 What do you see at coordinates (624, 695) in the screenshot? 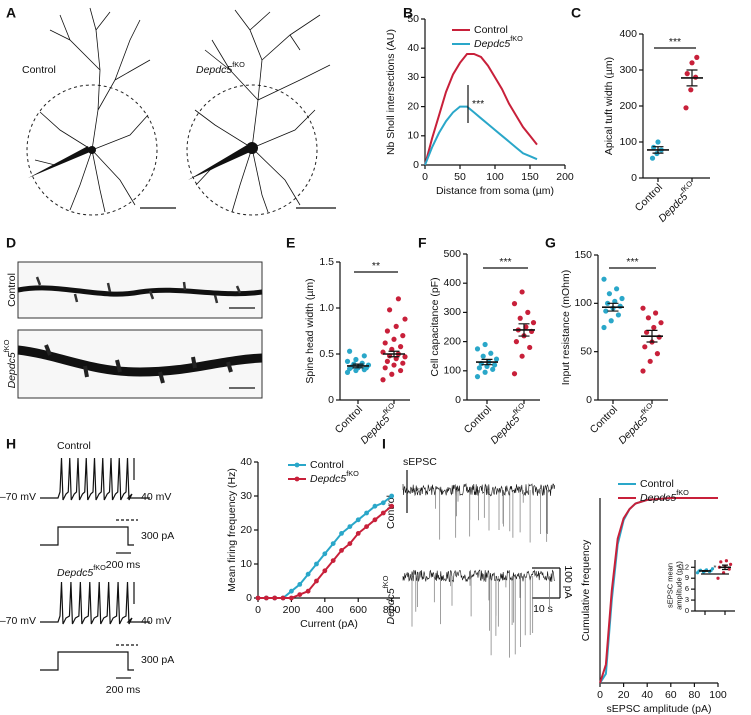
I see `x-tick-label: 20` at bounding box center [624, 695].